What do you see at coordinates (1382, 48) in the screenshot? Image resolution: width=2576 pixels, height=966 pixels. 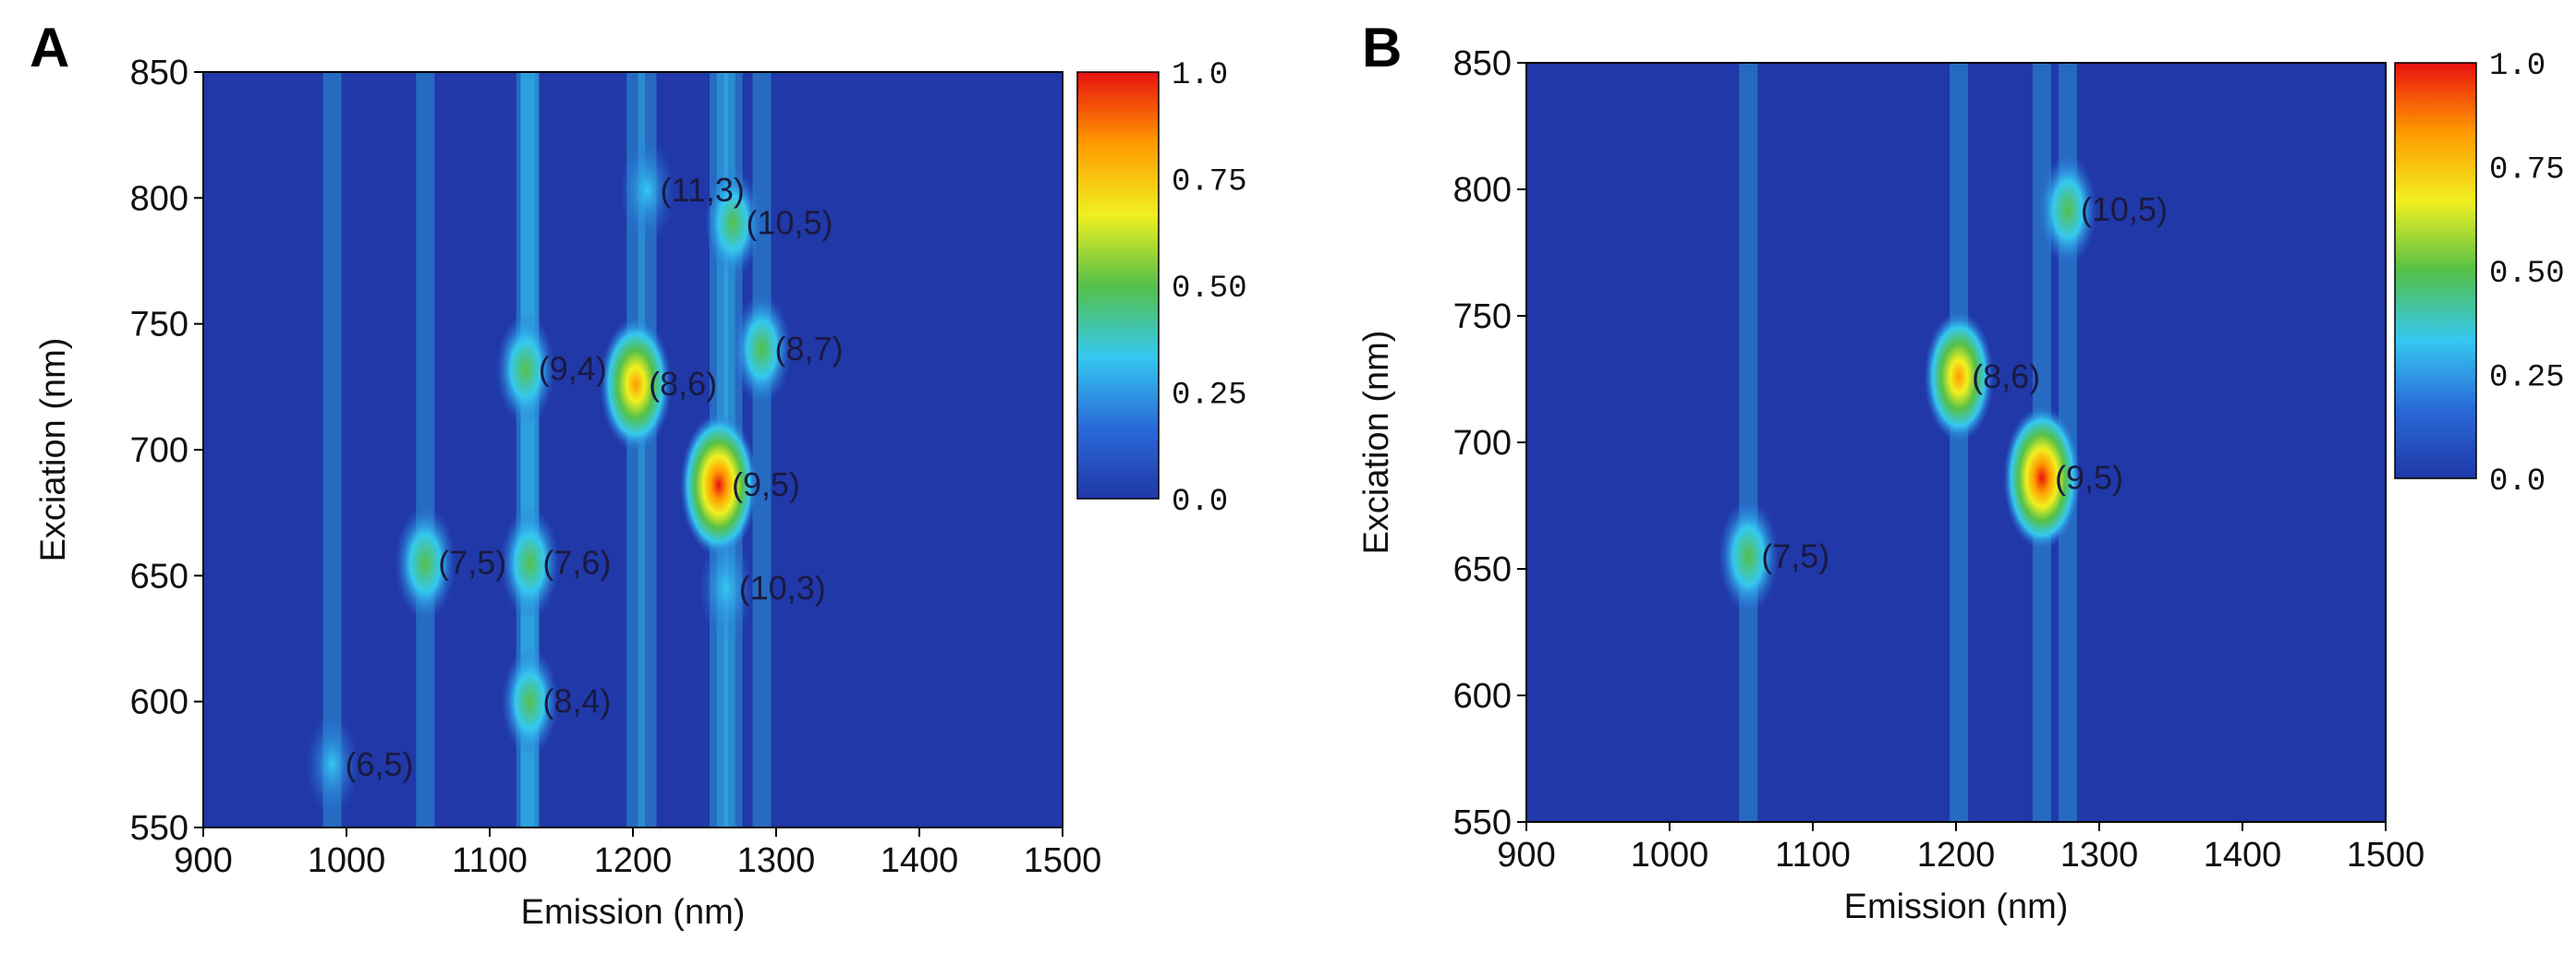 I see `panel-letter: B` at bounding box center [1382, 48].